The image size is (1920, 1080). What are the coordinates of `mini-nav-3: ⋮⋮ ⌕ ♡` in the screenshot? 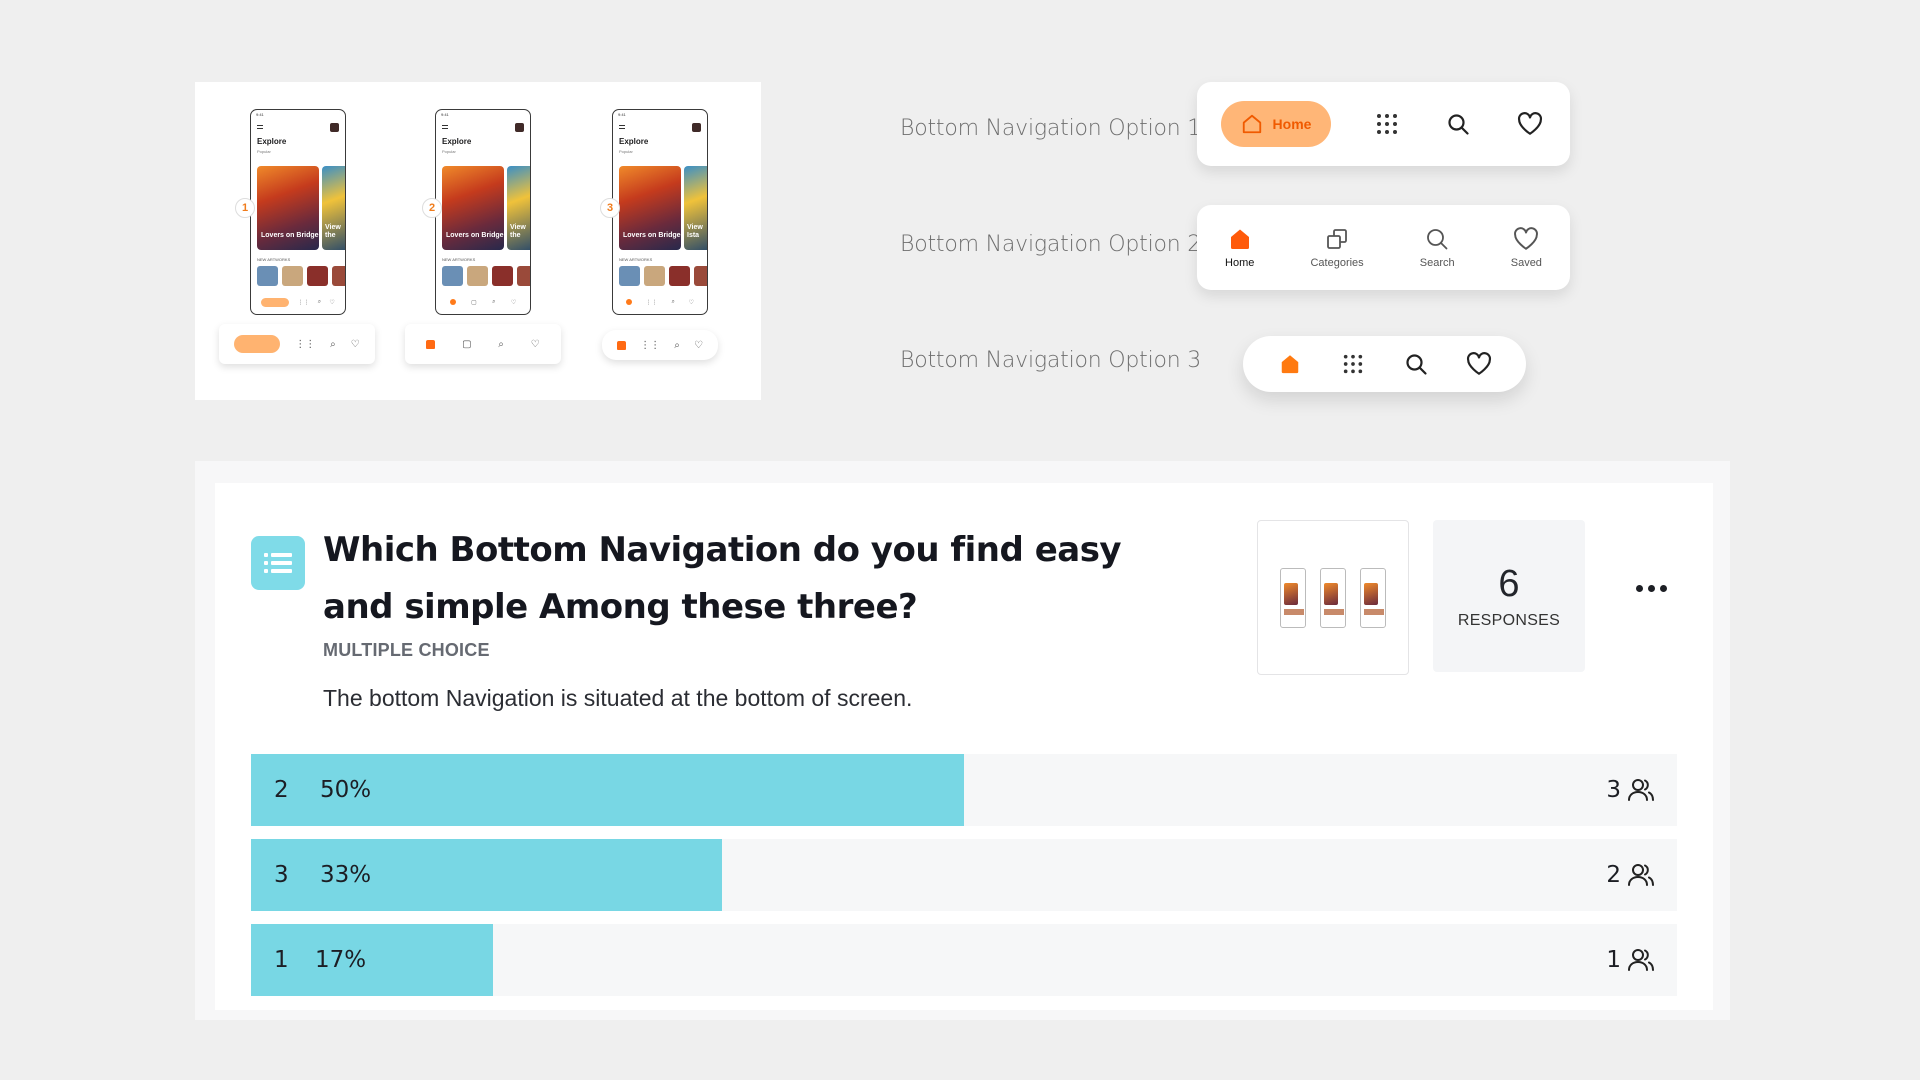 It's located at (660, 345).